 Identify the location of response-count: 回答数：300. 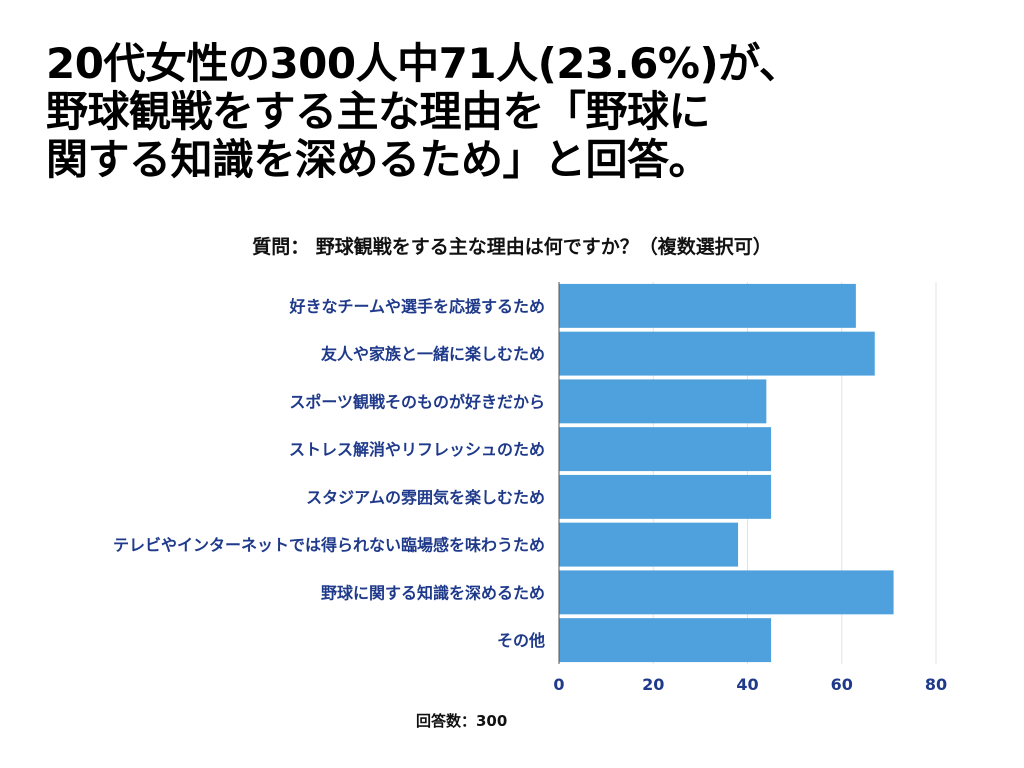
(462, 721).